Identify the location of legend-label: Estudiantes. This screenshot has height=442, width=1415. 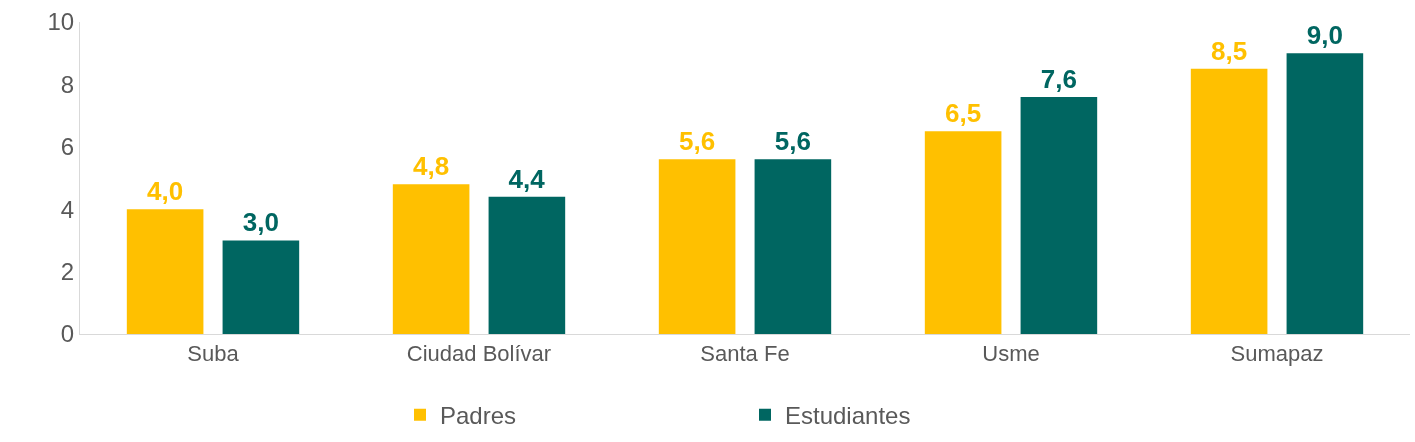
(848, 416).